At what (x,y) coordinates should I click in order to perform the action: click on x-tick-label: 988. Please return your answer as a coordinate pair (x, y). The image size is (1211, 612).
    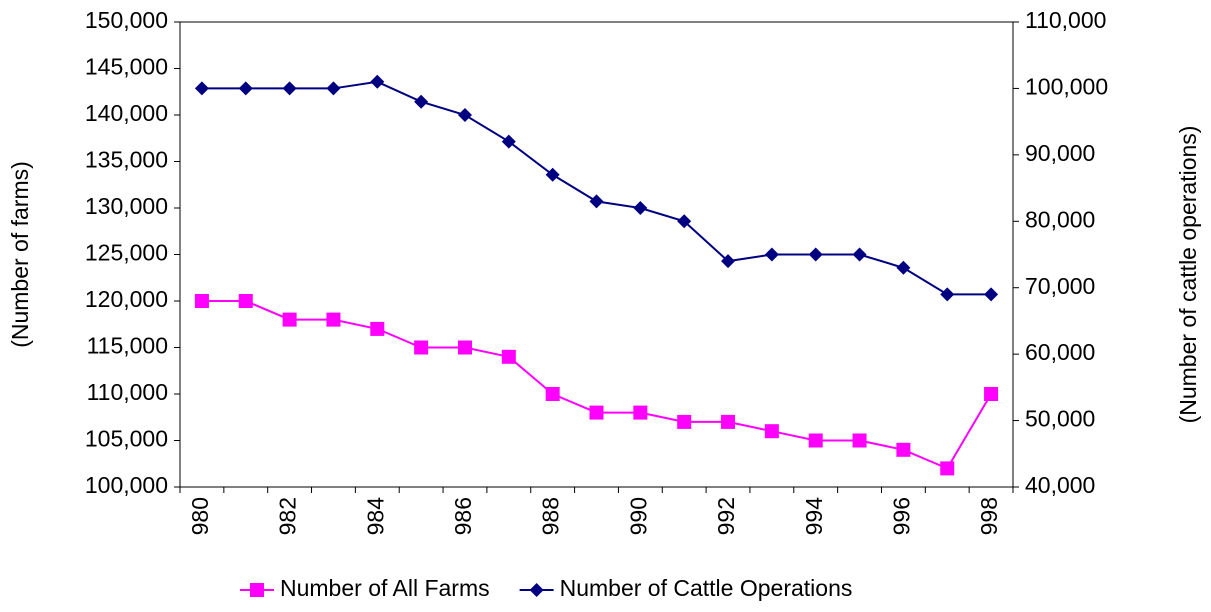
    Looking at the image, I should click on (551, 516).